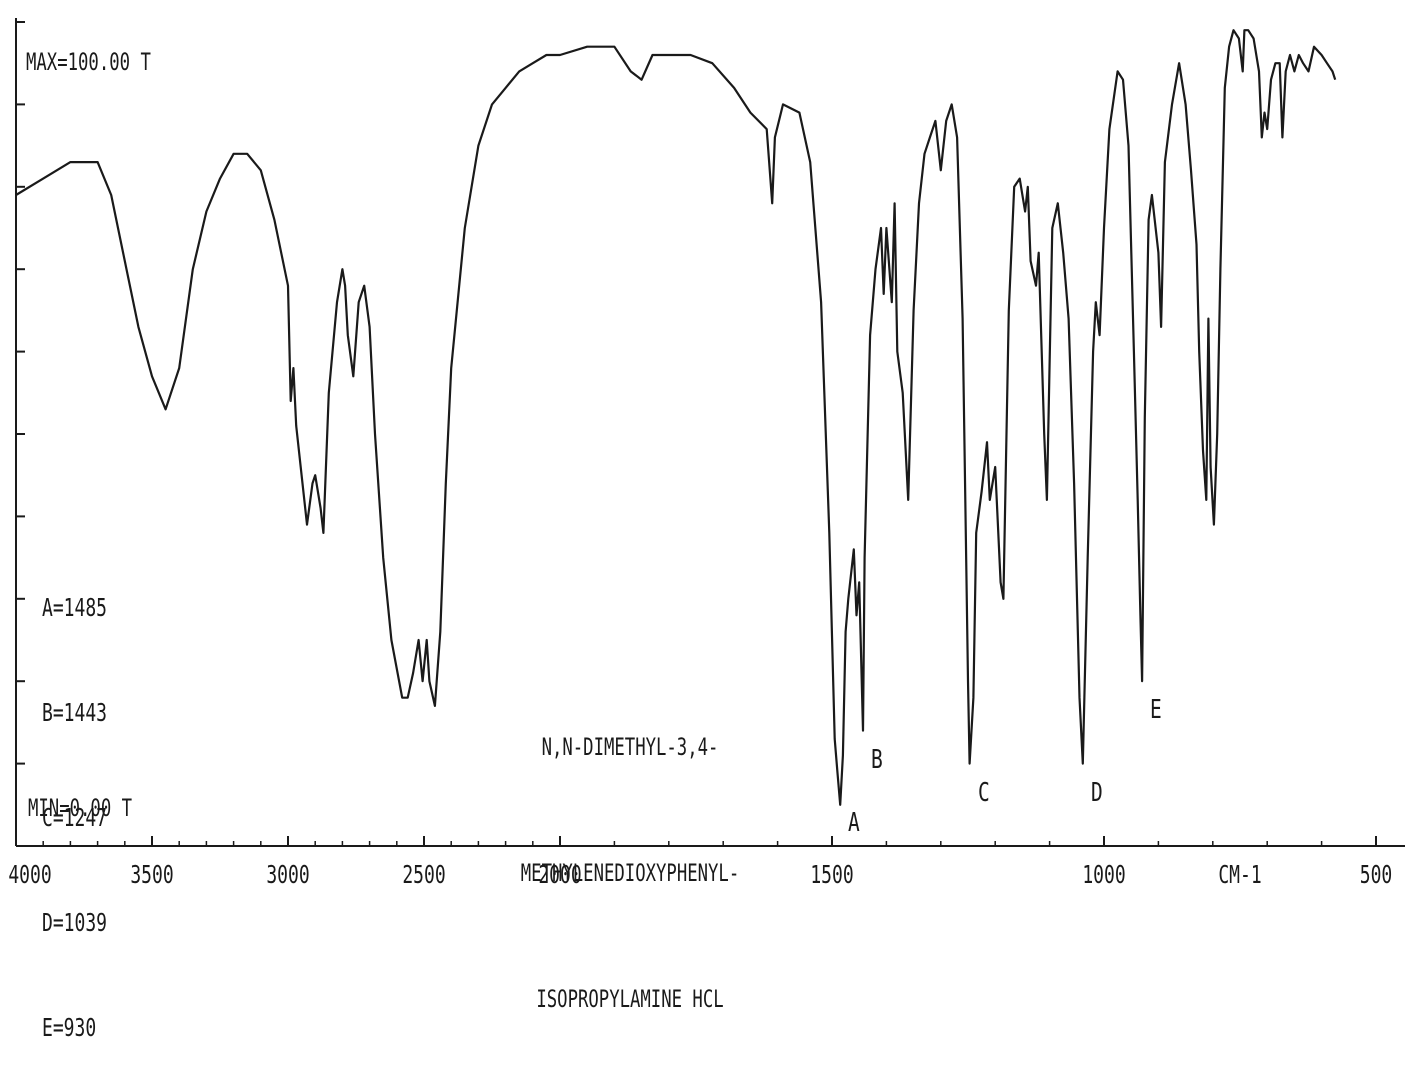  Describe the element at coordinates (1104, 874) in the screenshot. I see `x-tick-label: 1000` at that location.